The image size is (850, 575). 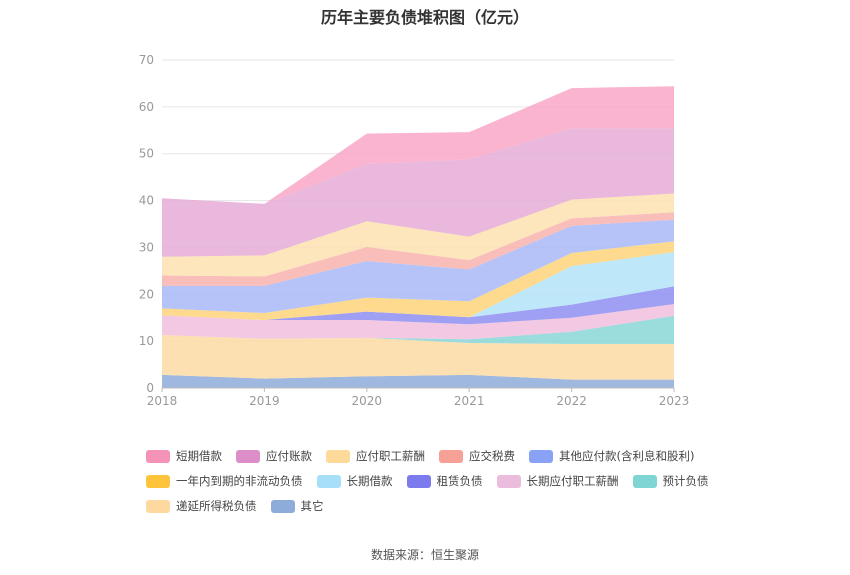 I want to click on legend-label: 应付账款, so click(x=289, y=456).